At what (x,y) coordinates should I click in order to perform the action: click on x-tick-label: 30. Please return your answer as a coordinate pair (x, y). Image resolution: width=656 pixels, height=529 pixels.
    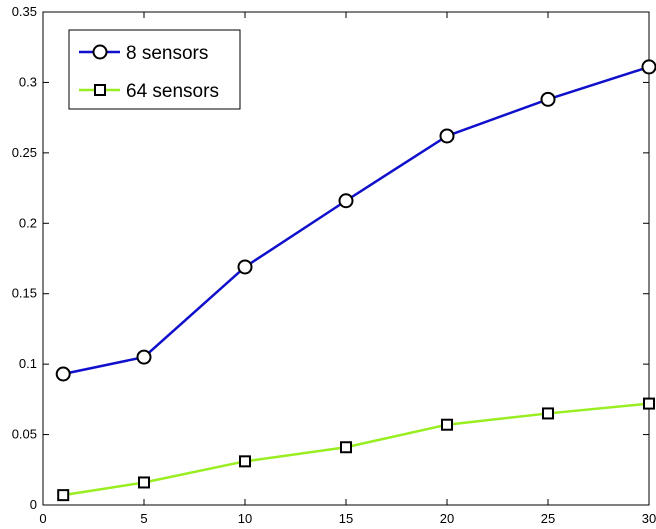
    Looking at the image, I should click on (649, 518).